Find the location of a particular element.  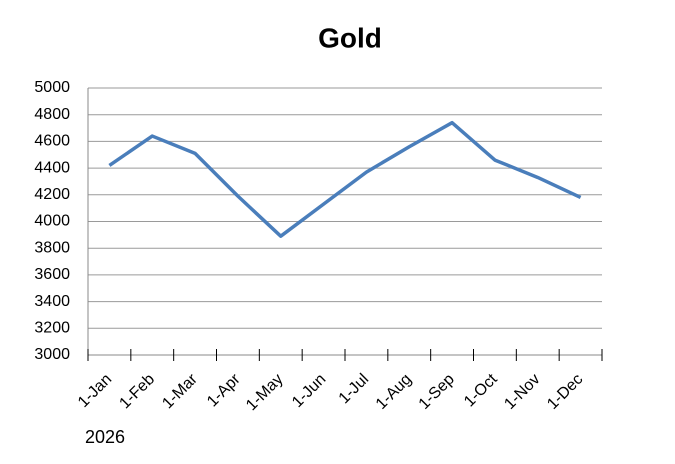

y-tick-label: 3400 is located at coordinates (52, 301).